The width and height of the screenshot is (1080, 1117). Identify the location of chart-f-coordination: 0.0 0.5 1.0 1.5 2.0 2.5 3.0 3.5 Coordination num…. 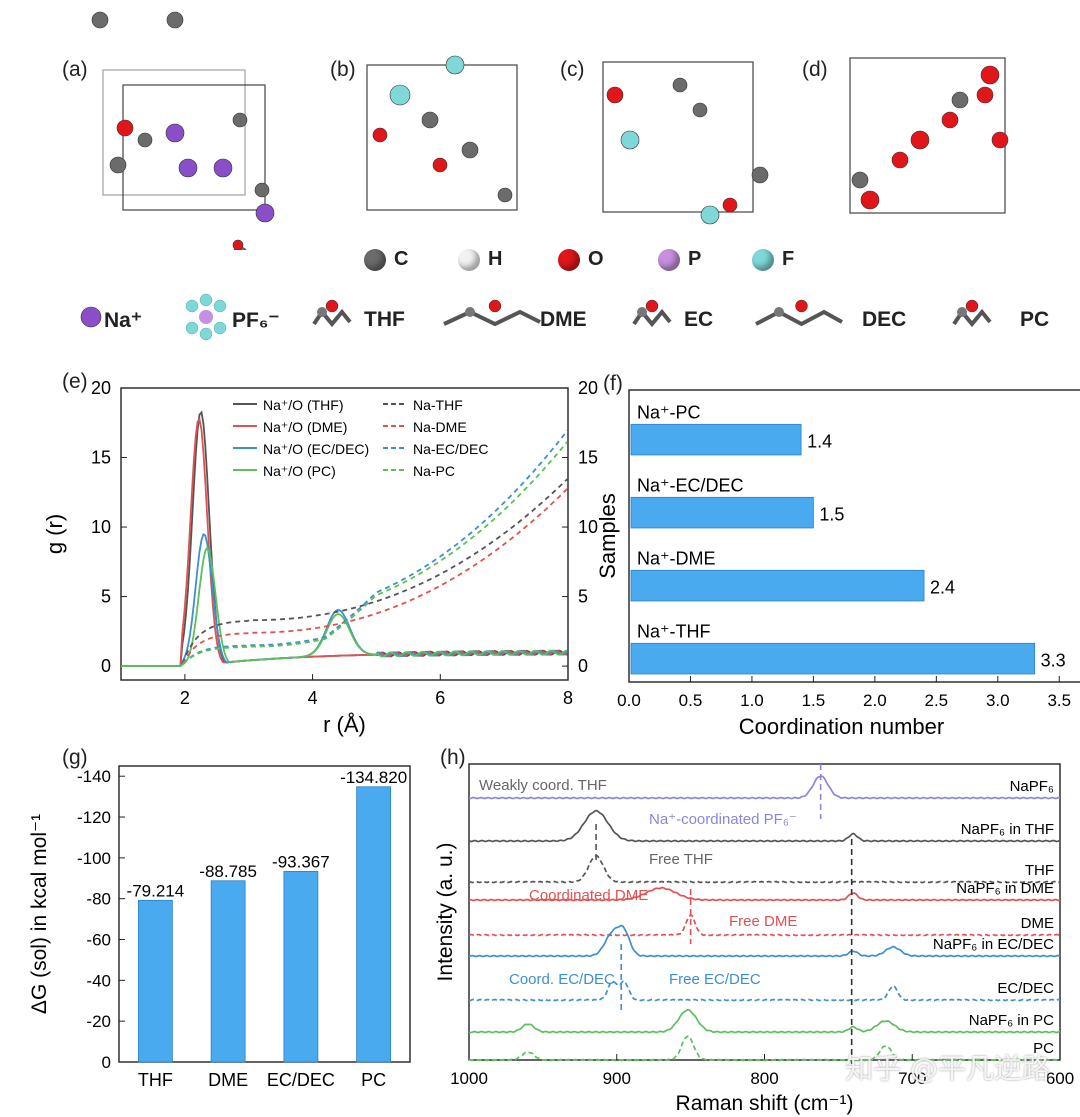
(837, 564).